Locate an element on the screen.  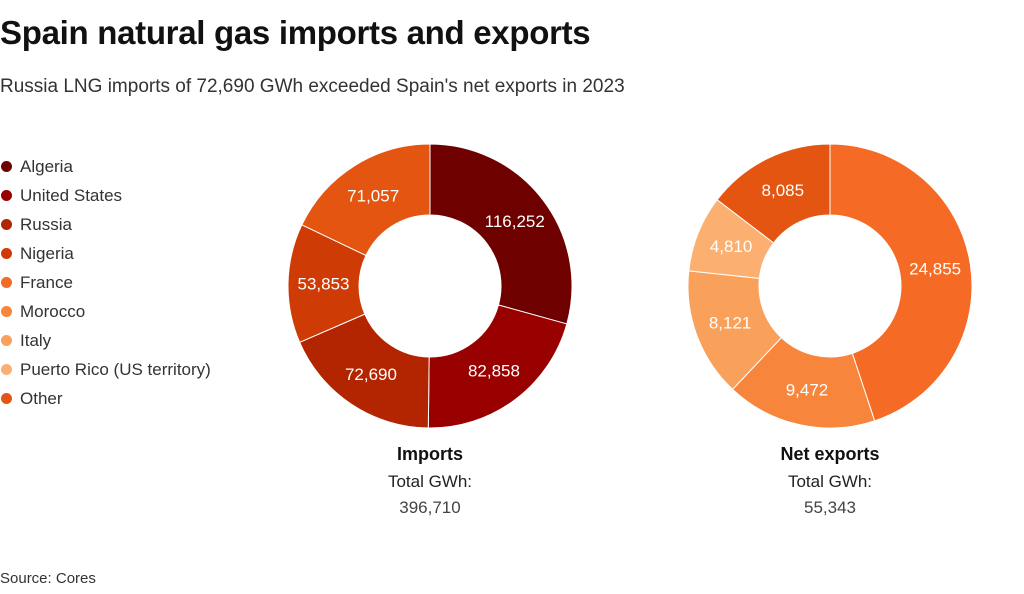
legend-label: Russia is located at coordinates (46, 224).